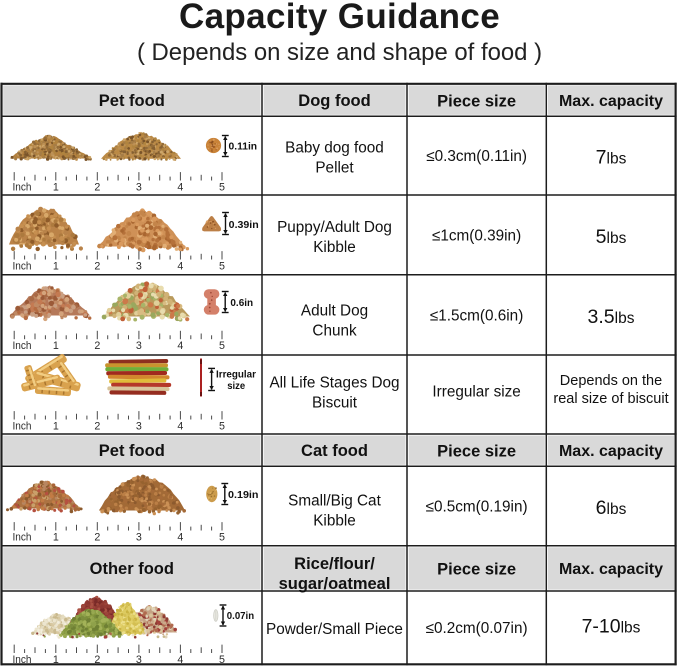  Describe the element at coordinates (611, 381) in the screenshot. I see `svg-text: Depends on the` at that location.